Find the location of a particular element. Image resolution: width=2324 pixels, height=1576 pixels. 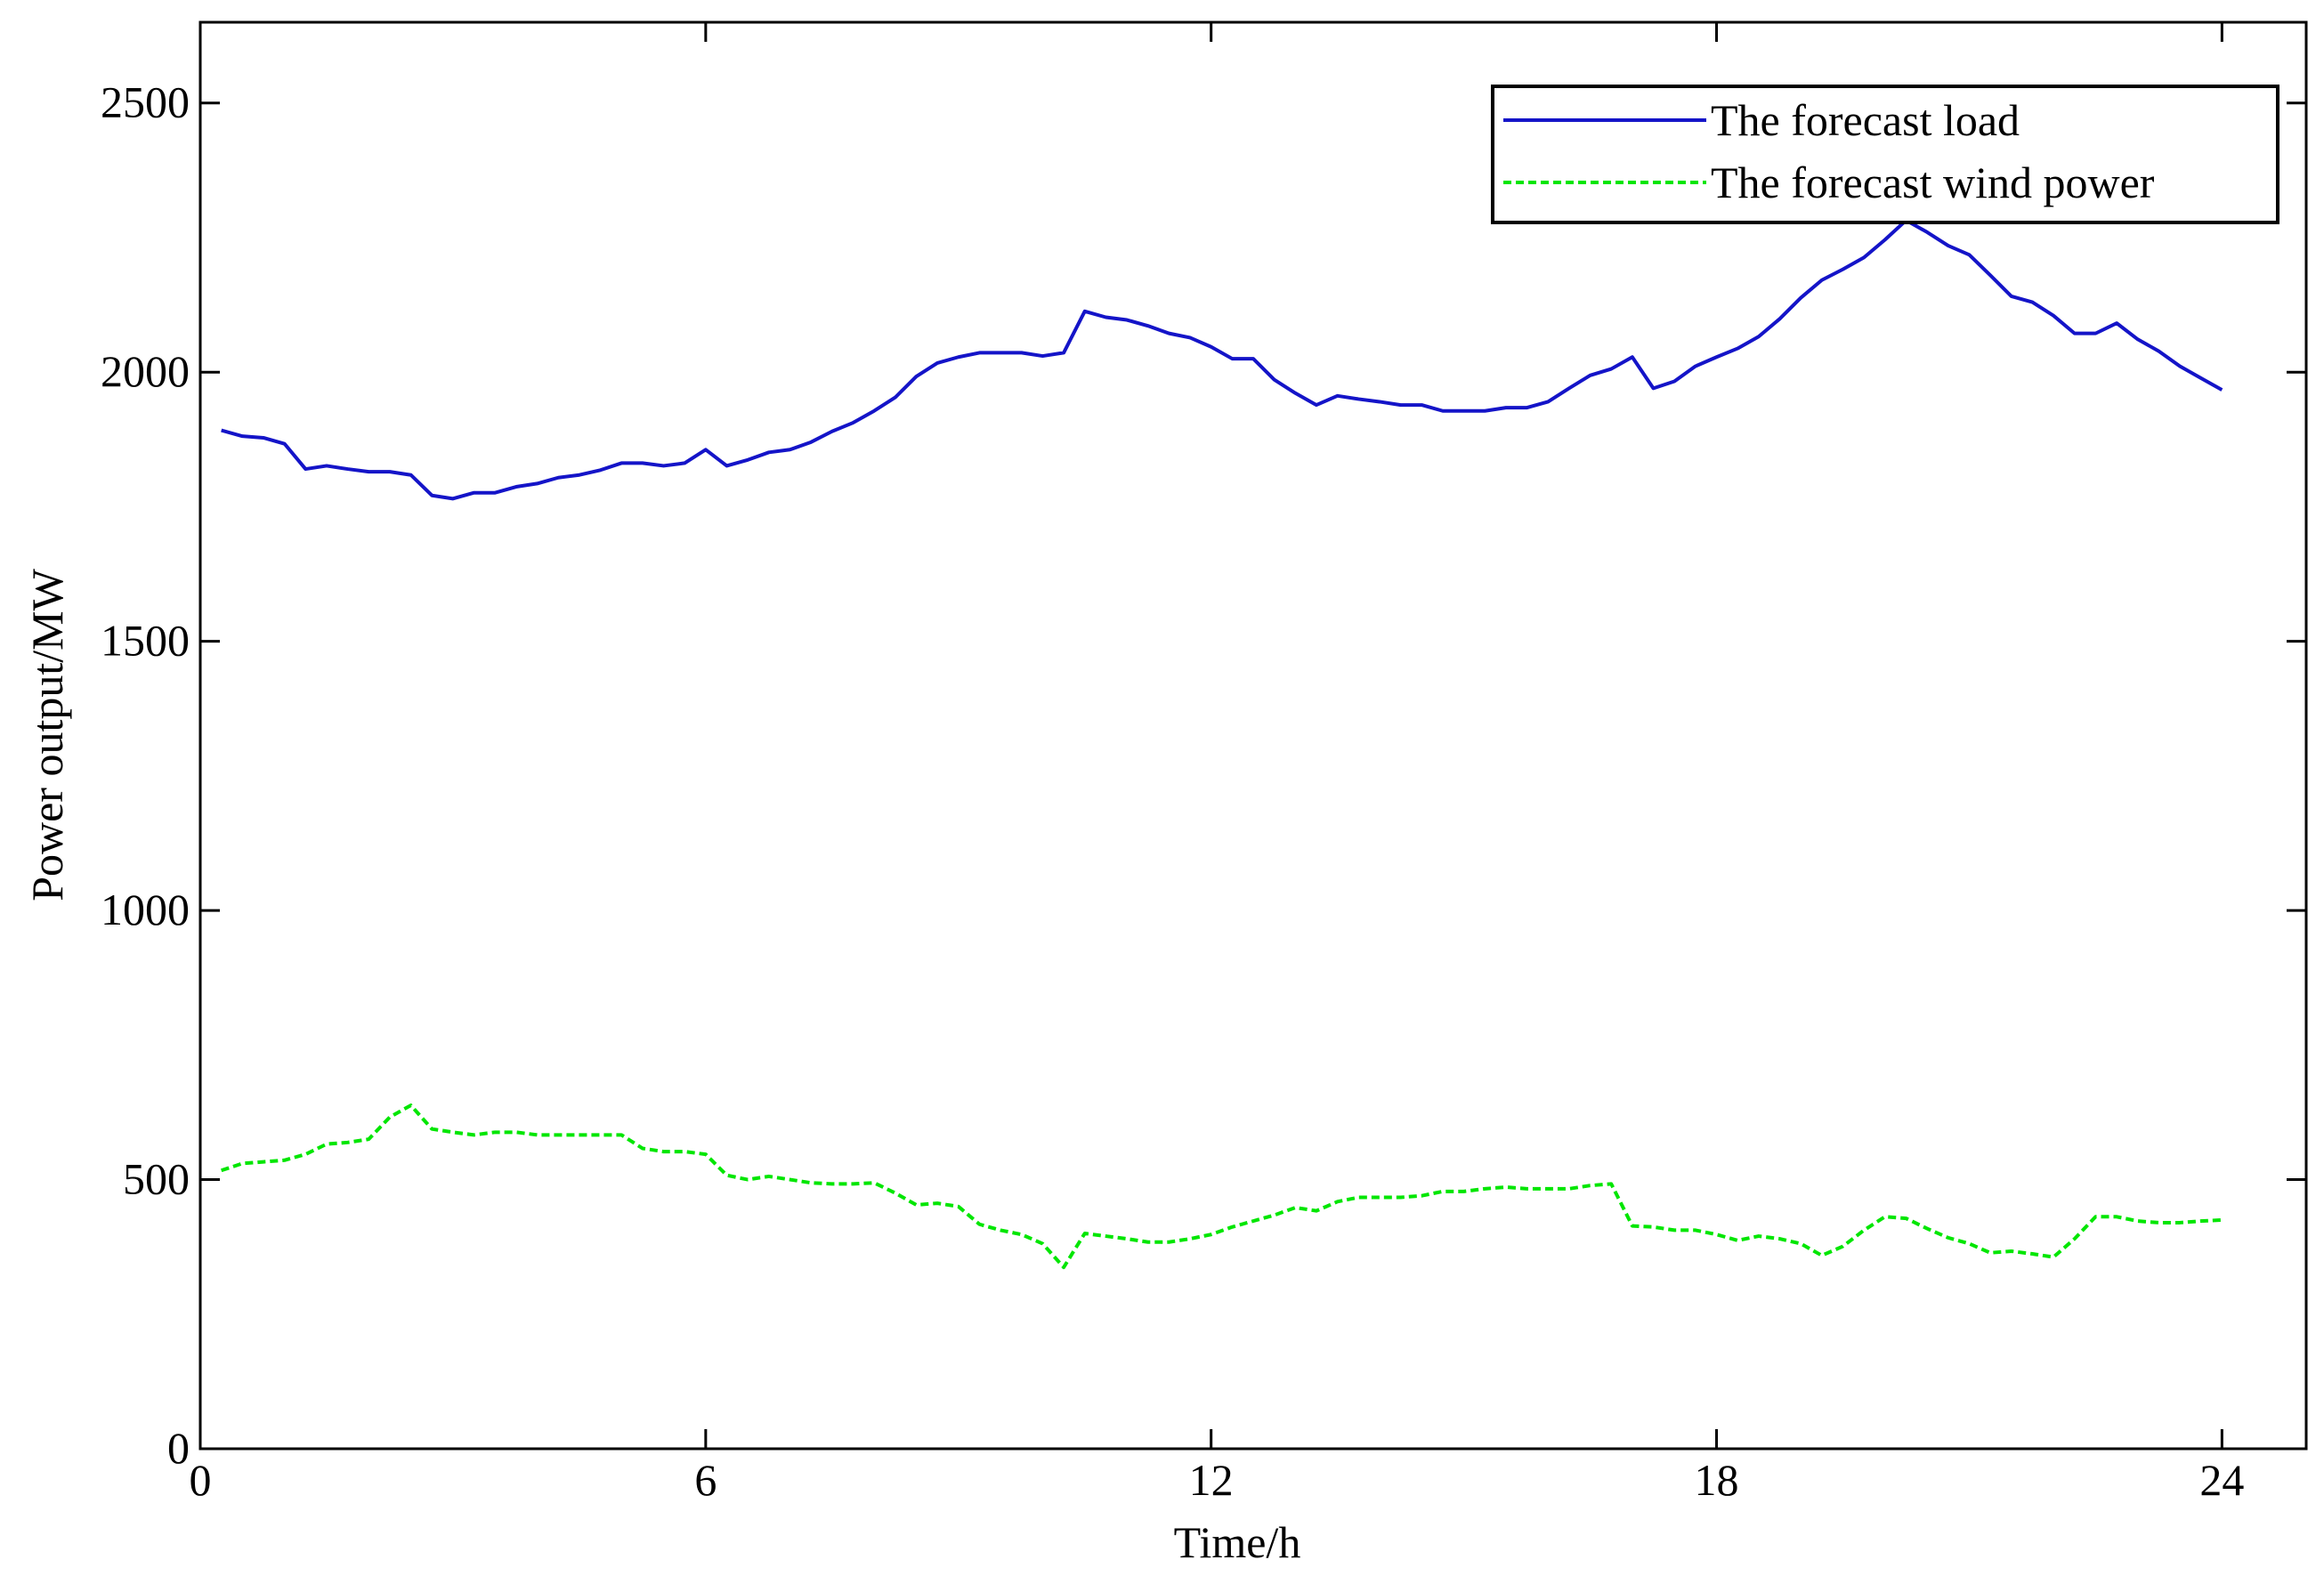

x-tick-label: 0 is located at coordinates (201, 1480).